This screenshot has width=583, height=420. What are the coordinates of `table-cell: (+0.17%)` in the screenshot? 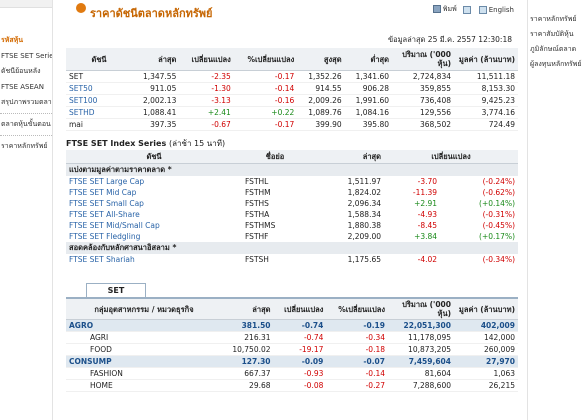 It's located at (497, 236).